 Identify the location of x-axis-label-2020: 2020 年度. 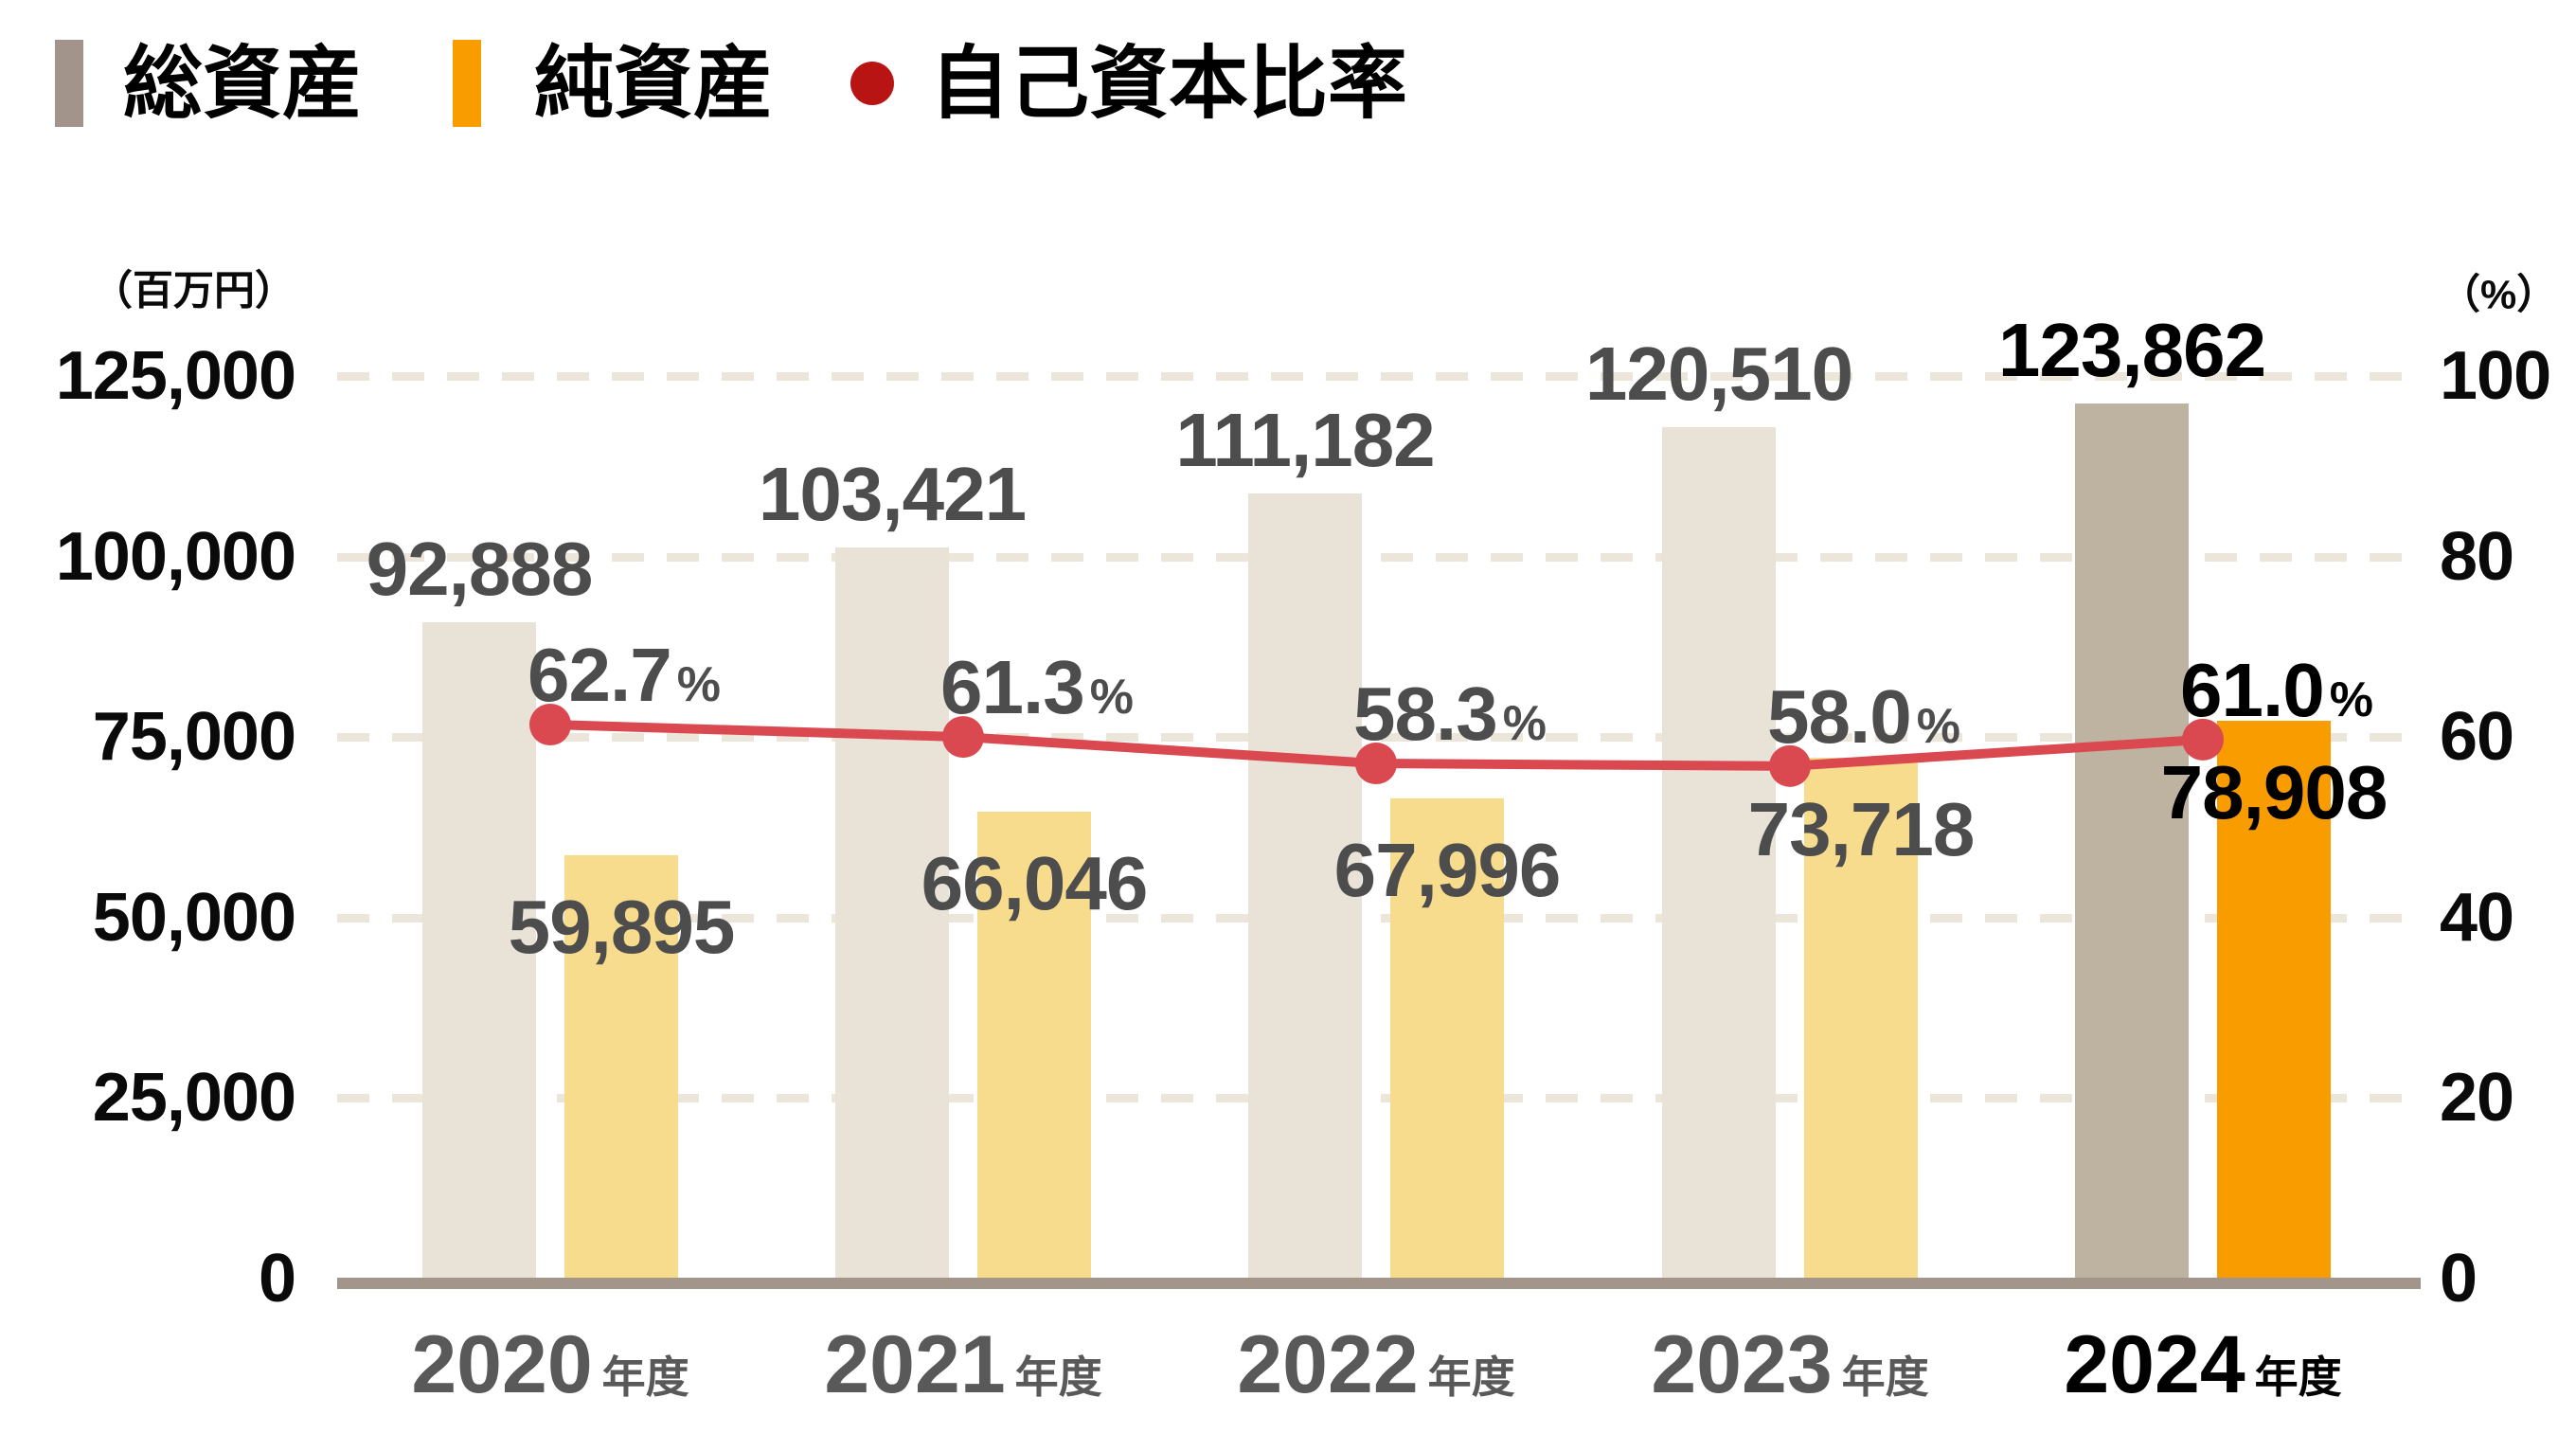
(550, 1365).